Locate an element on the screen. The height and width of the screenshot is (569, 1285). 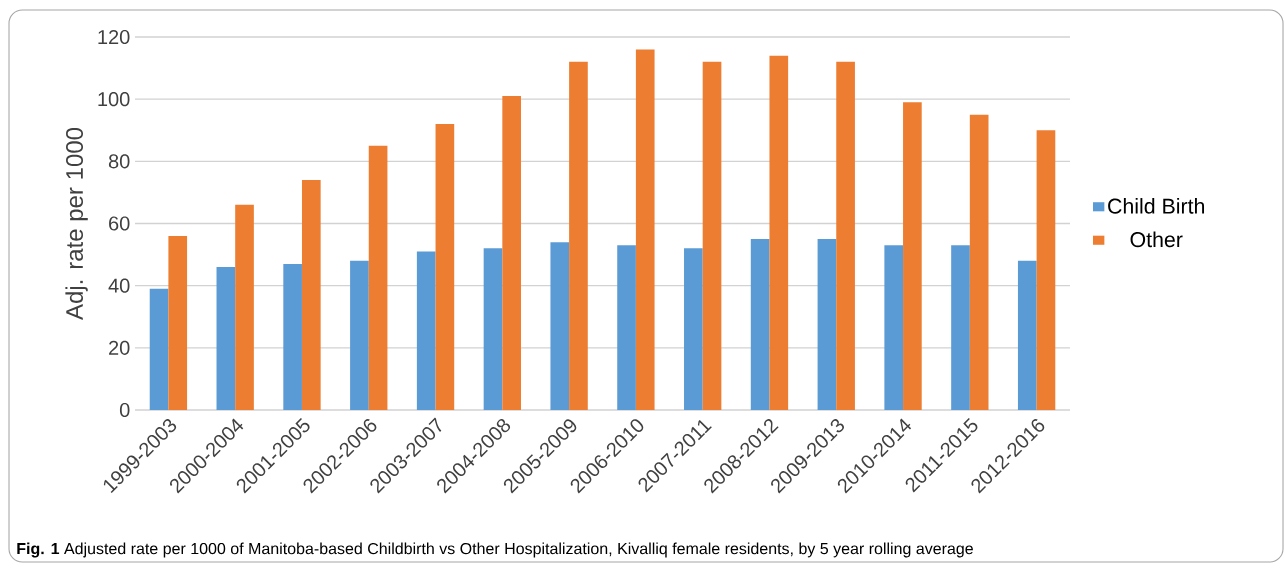
y-tick-label: 100 is located at coordinates (114, 99).